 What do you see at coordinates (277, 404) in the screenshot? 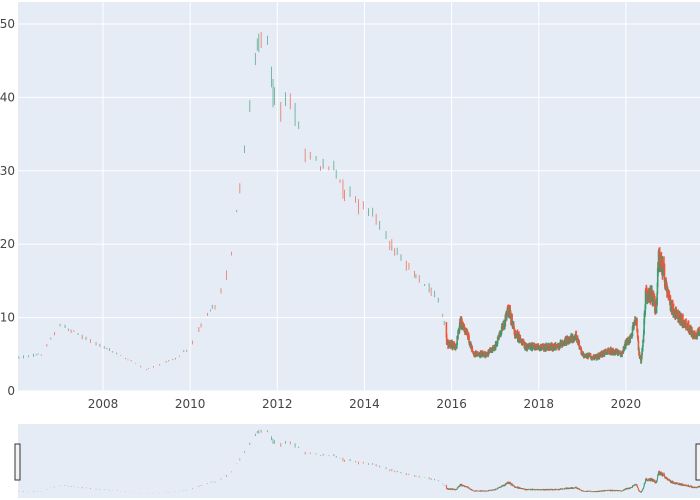
I see `x-tick-label: 2012` at bounding box center [277, 404].